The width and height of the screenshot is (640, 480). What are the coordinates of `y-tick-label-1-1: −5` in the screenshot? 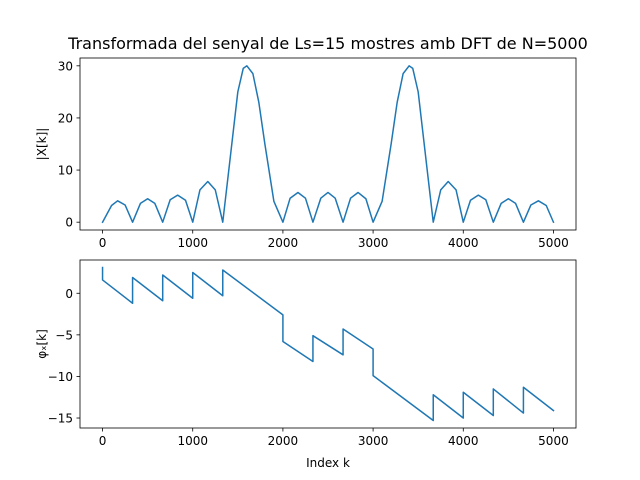 It's located at (64, 335).